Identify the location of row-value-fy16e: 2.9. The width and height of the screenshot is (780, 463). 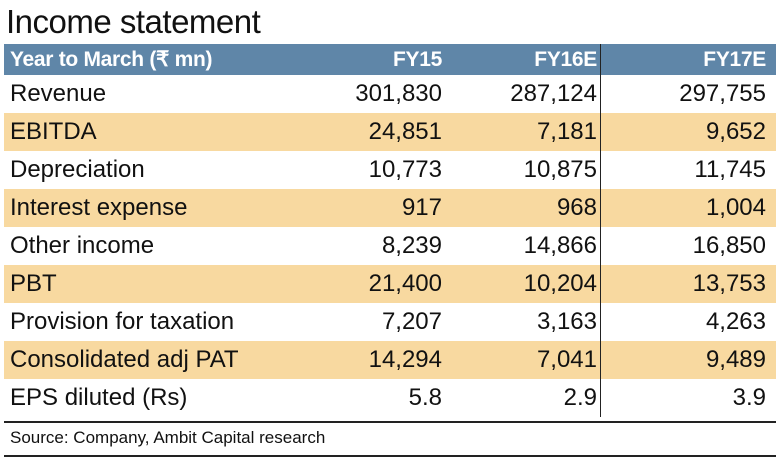
(580, 397).